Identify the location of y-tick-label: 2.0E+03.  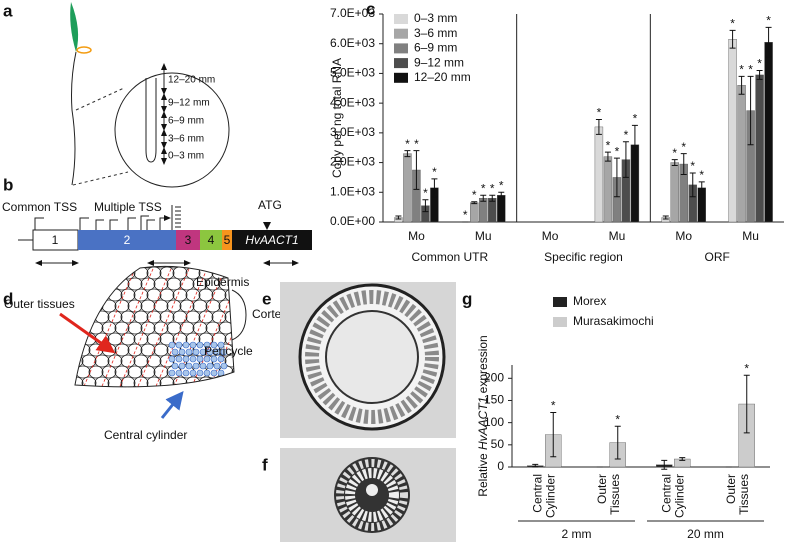
(352, 162).